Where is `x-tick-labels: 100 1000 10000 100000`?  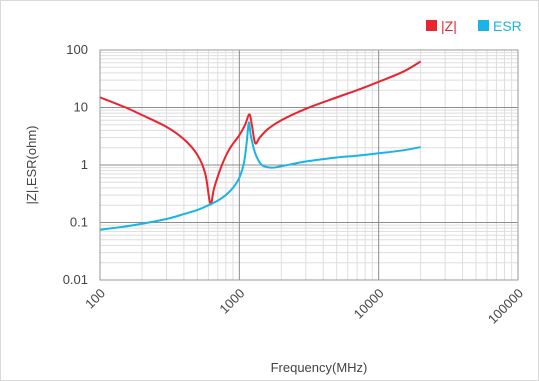 x-tick-labels: 100 1000 10000 100000 is located at coordinates (304, 306).